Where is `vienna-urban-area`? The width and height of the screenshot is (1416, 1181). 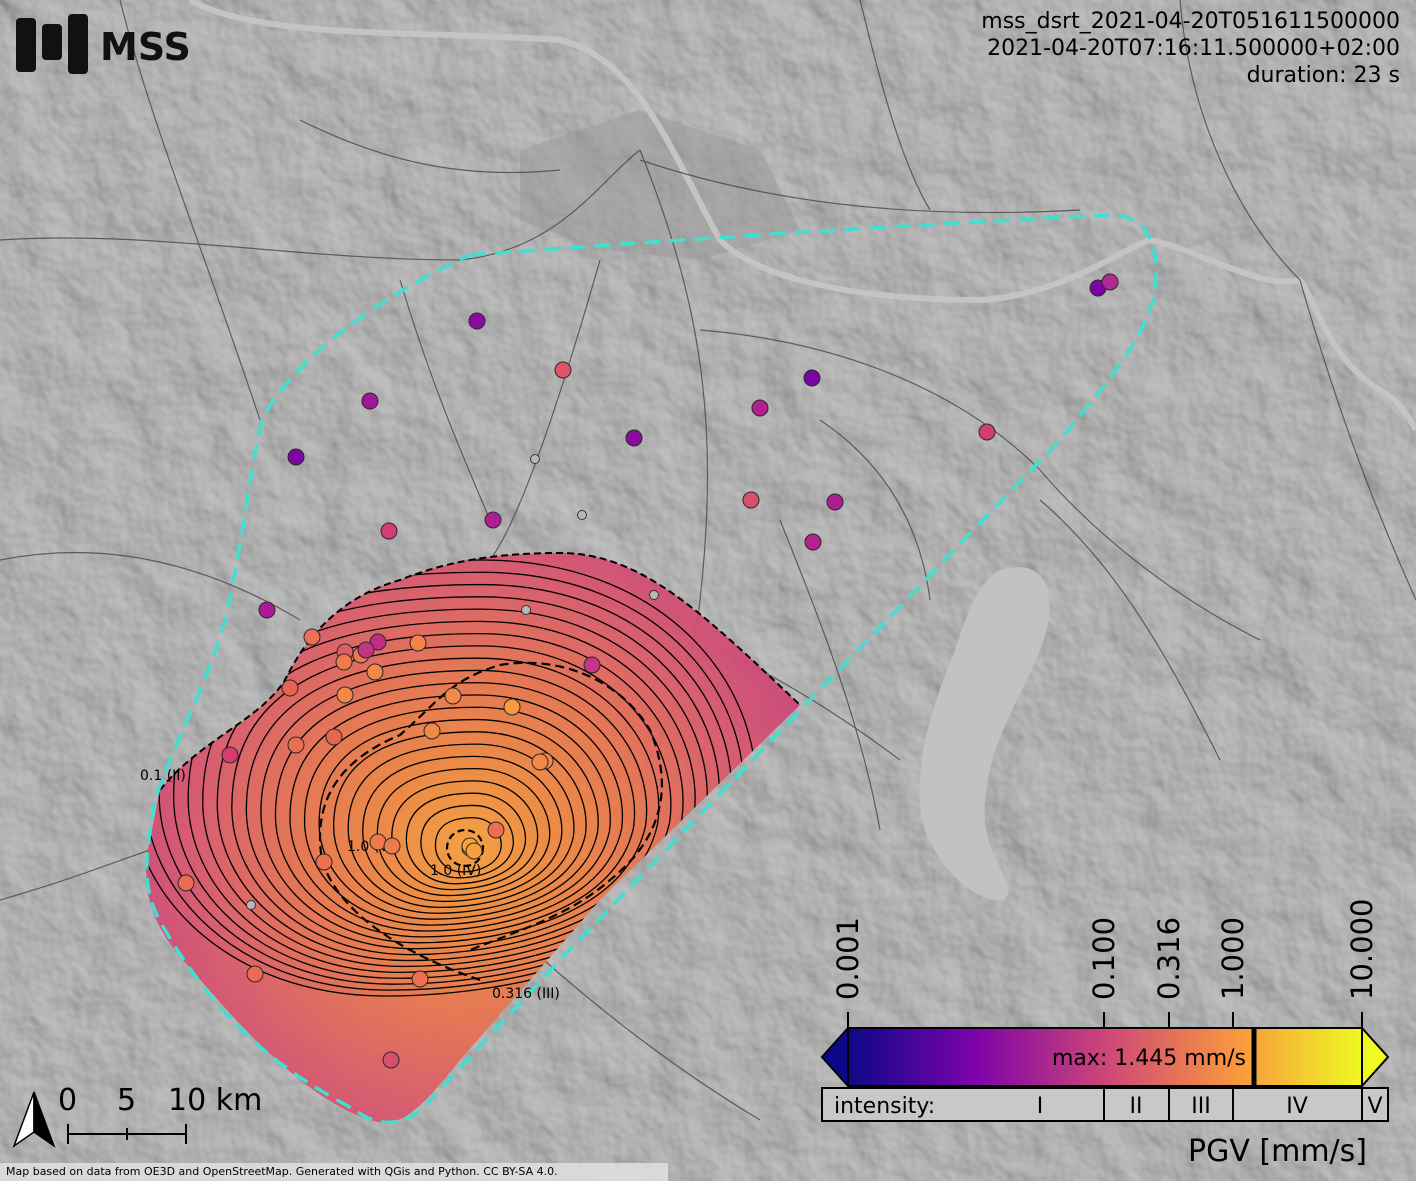 vienna-urban-area is located at coordinates (660, 185).